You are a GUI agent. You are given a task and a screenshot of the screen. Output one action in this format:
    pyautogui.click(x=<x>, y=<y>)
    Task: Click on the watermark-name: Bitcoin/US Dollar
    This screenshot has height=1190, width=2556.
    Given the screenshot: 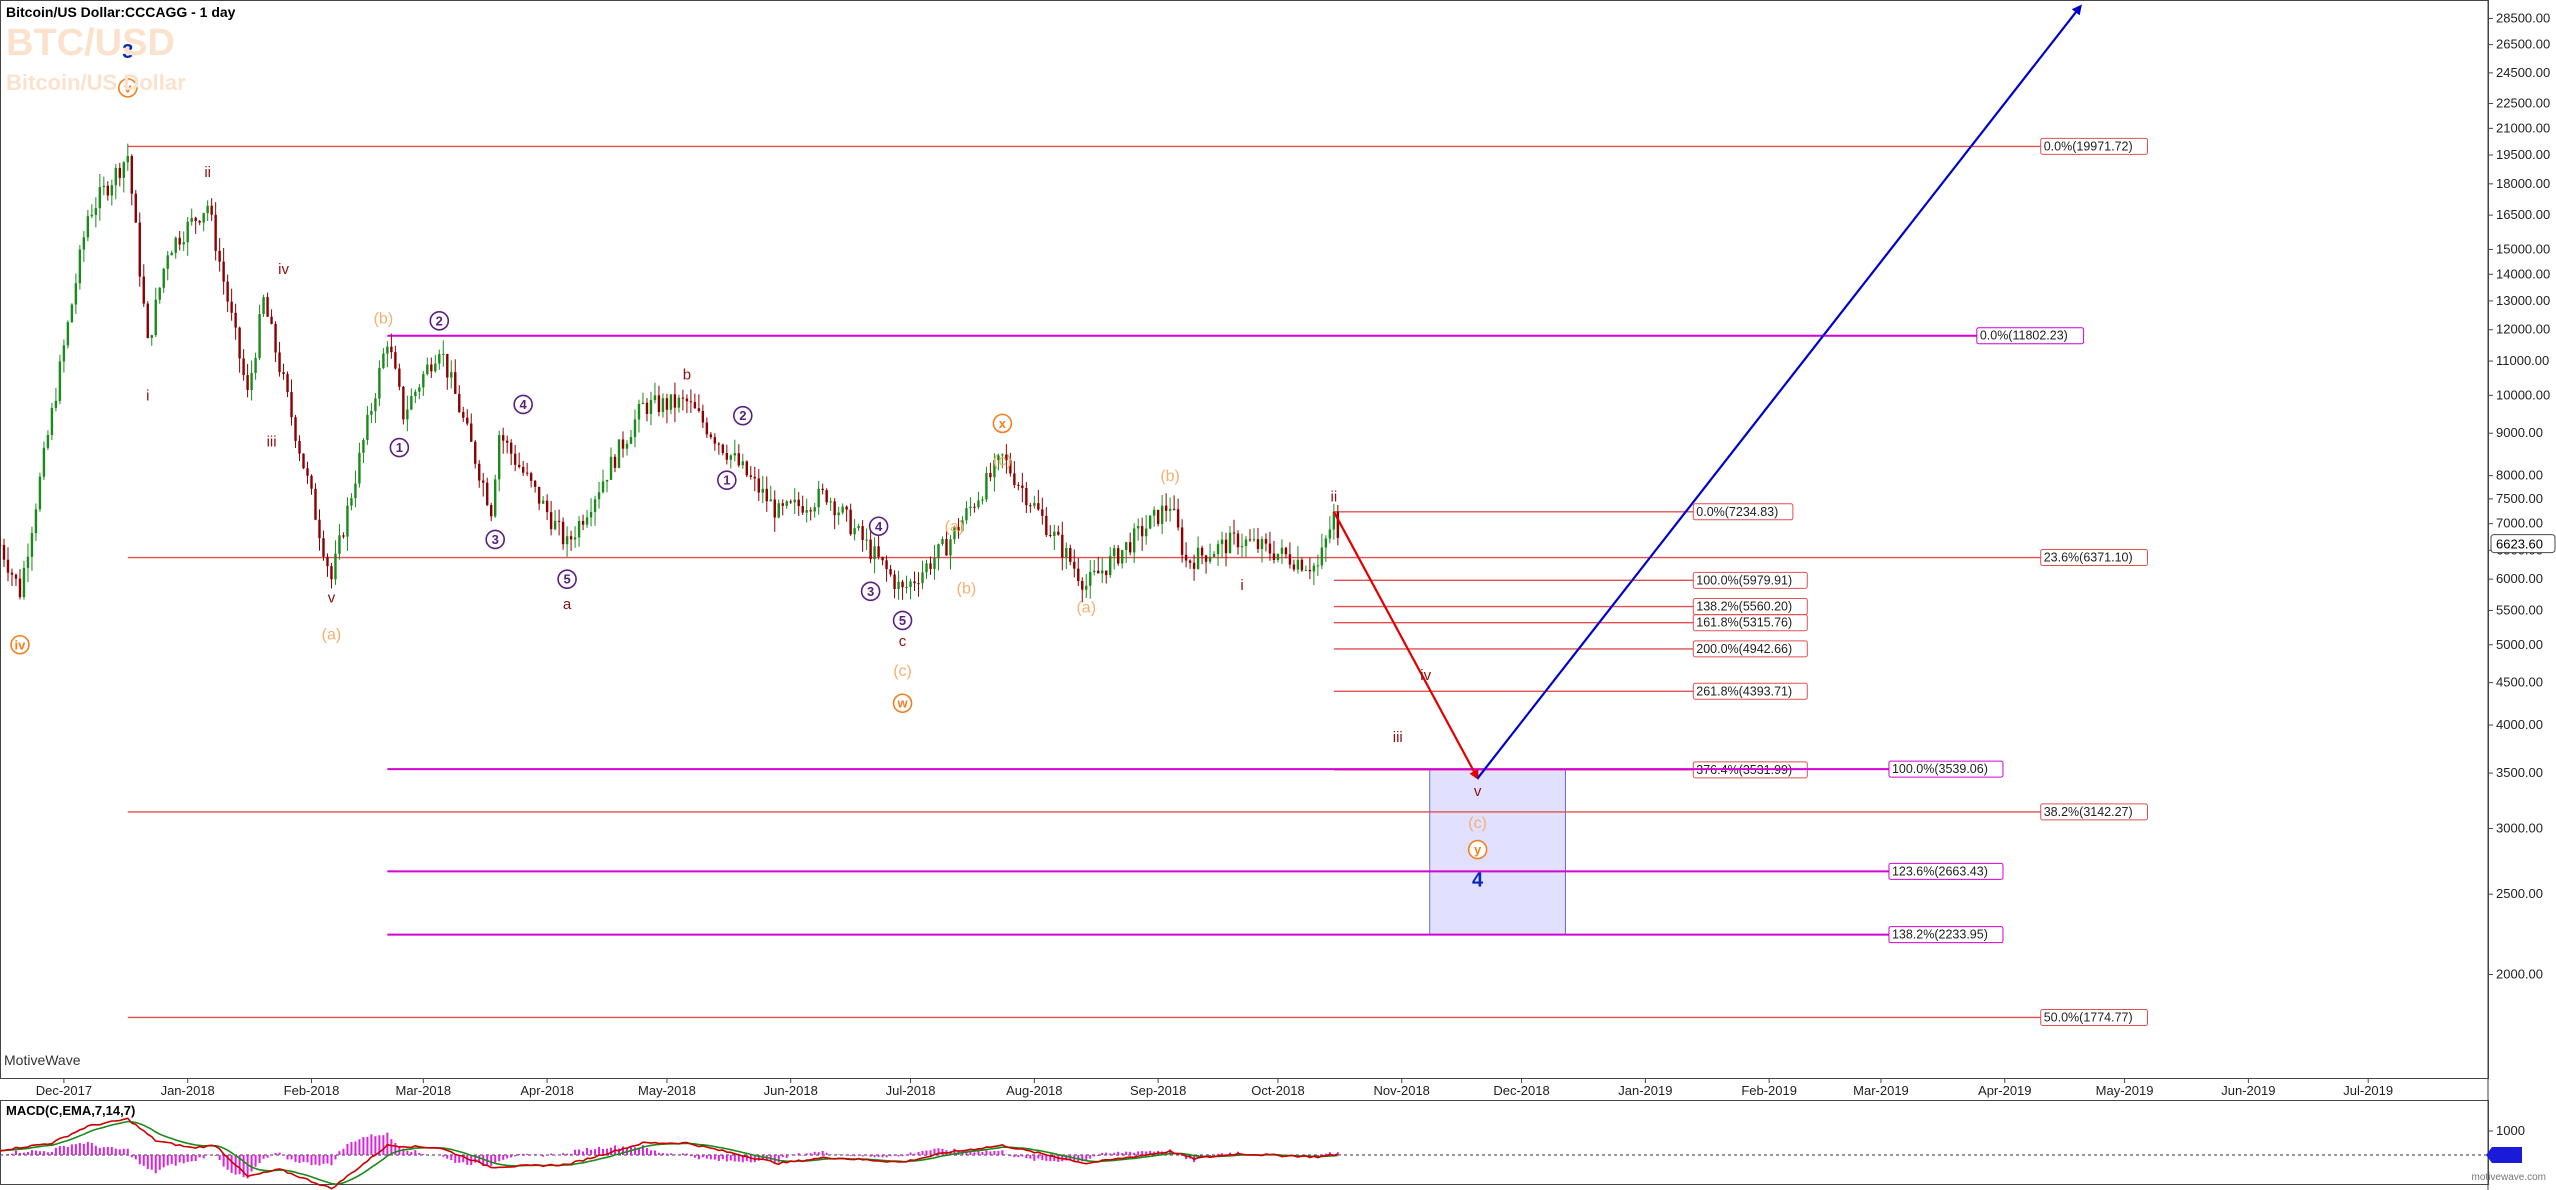 What is the action you would take?
    pyautogui.click(x=96, y=82)
    